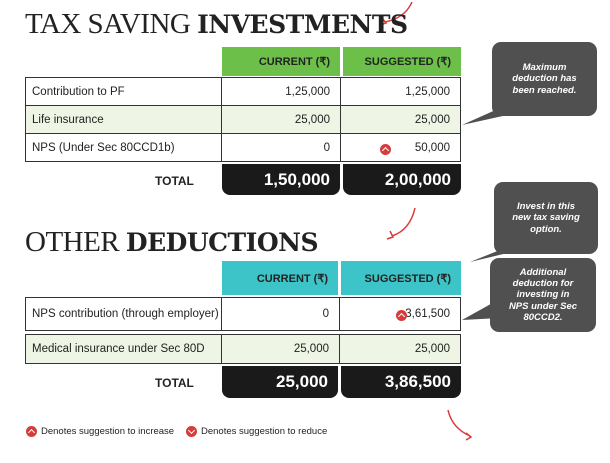  I want to click on reduce-icon, so click(191, 431).